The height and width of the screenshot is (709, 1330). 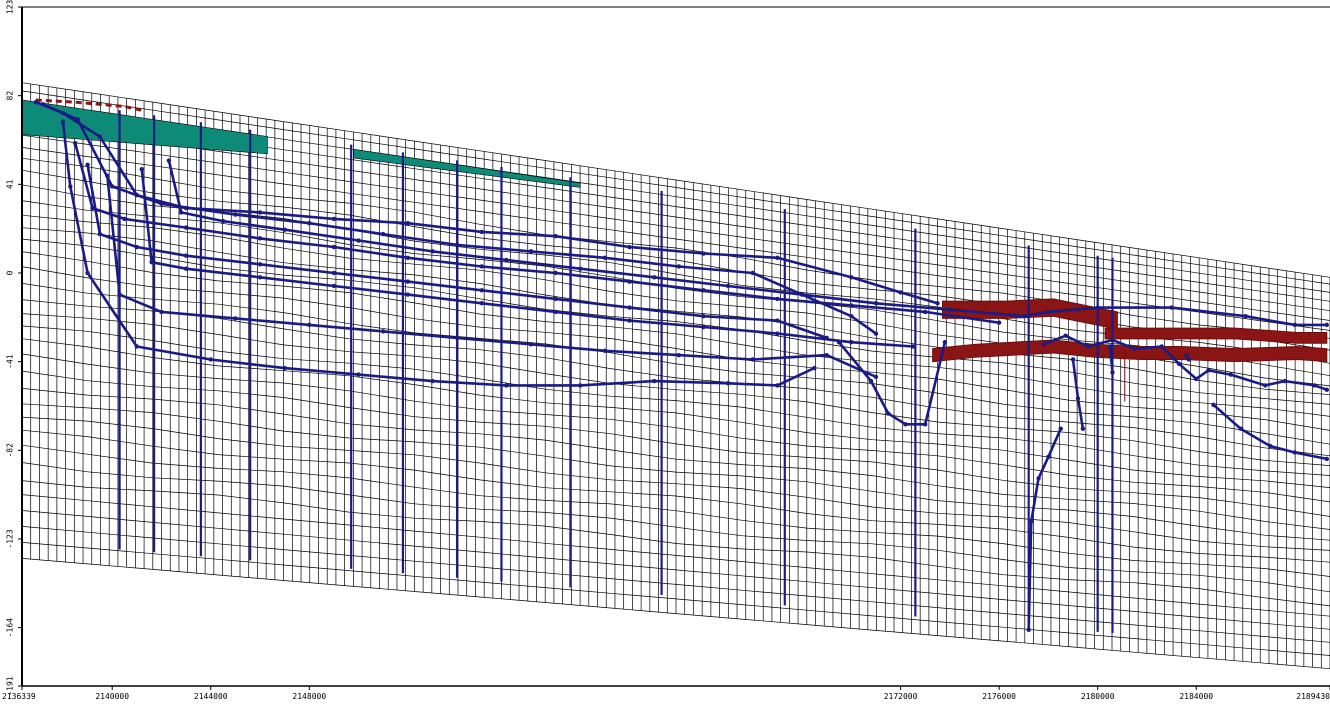 What do you see at coordinates (10, 96) in the screenshot?
I see `y-tick-label: 82` at bounding box center [10, 96].